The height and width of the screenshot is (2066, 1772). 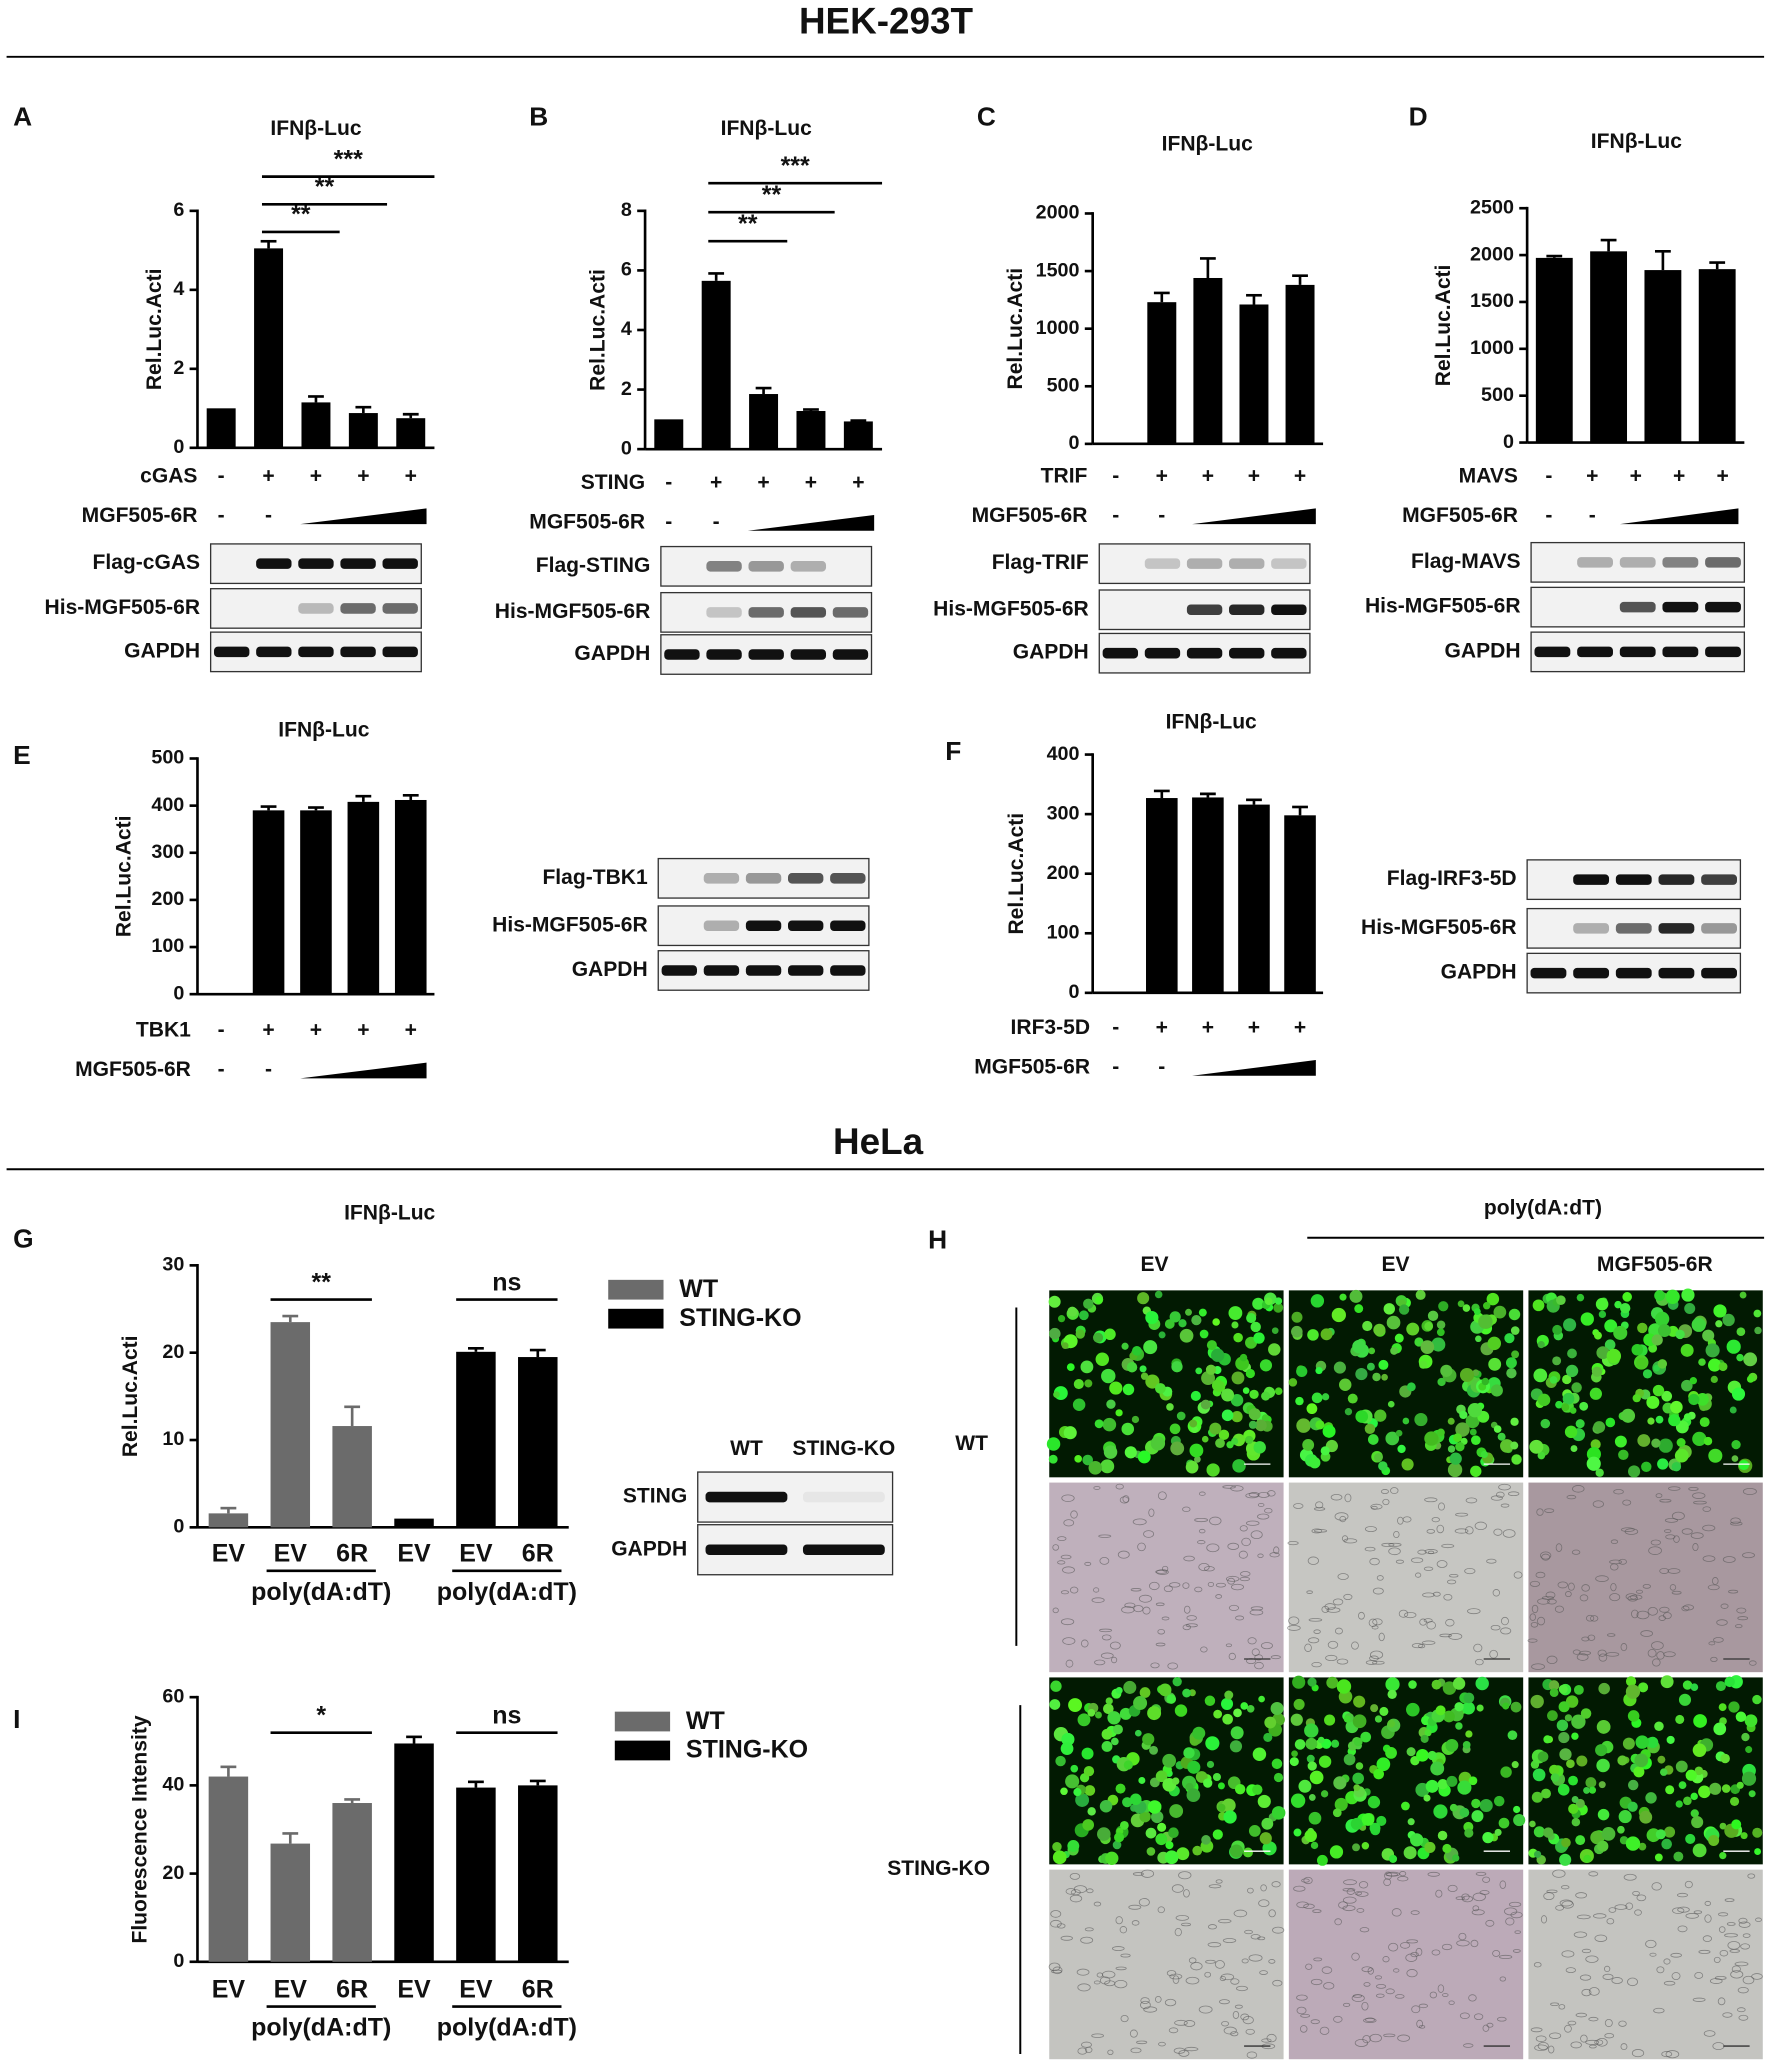 What do you see at coordinates (323, 729) in the screenshot?
I see `chart-title: IFNβ-Luc` at bounding box center [323, 729].